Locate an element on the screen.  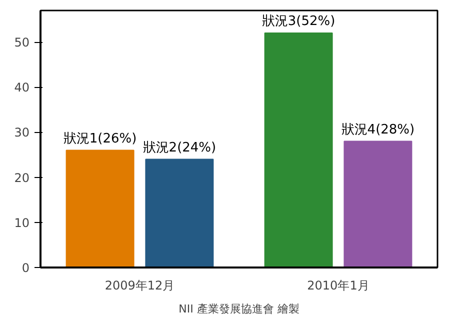
y-tick-label: 40 is located at coordinates (22, 87).